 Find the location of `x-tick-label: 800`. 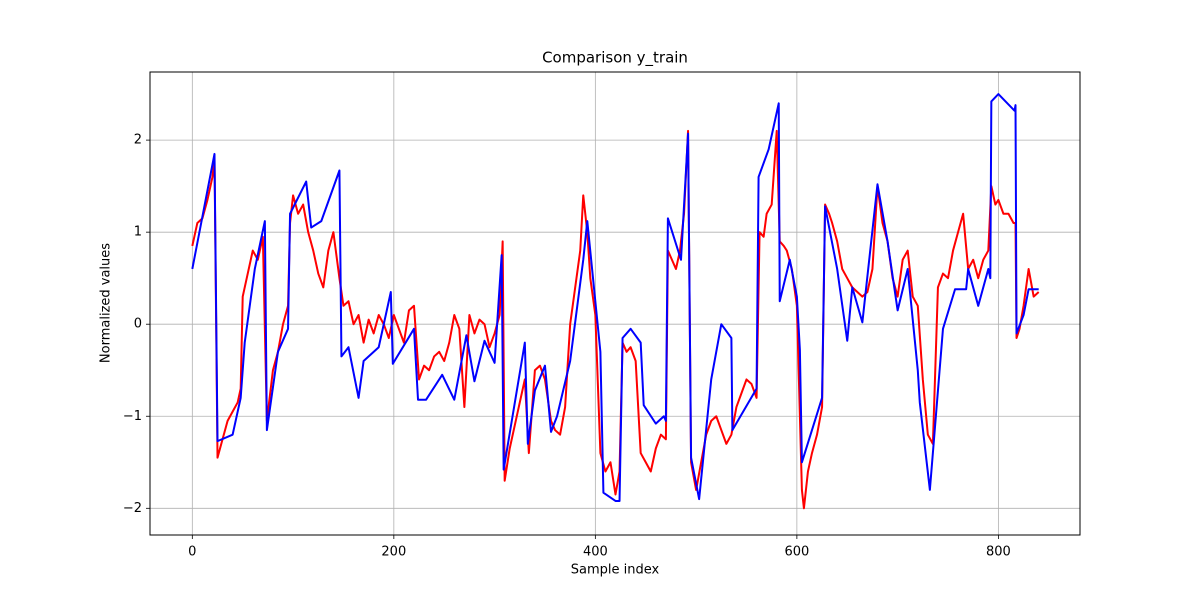

x-tick-label: 800 is located at coordinates (998, 552).